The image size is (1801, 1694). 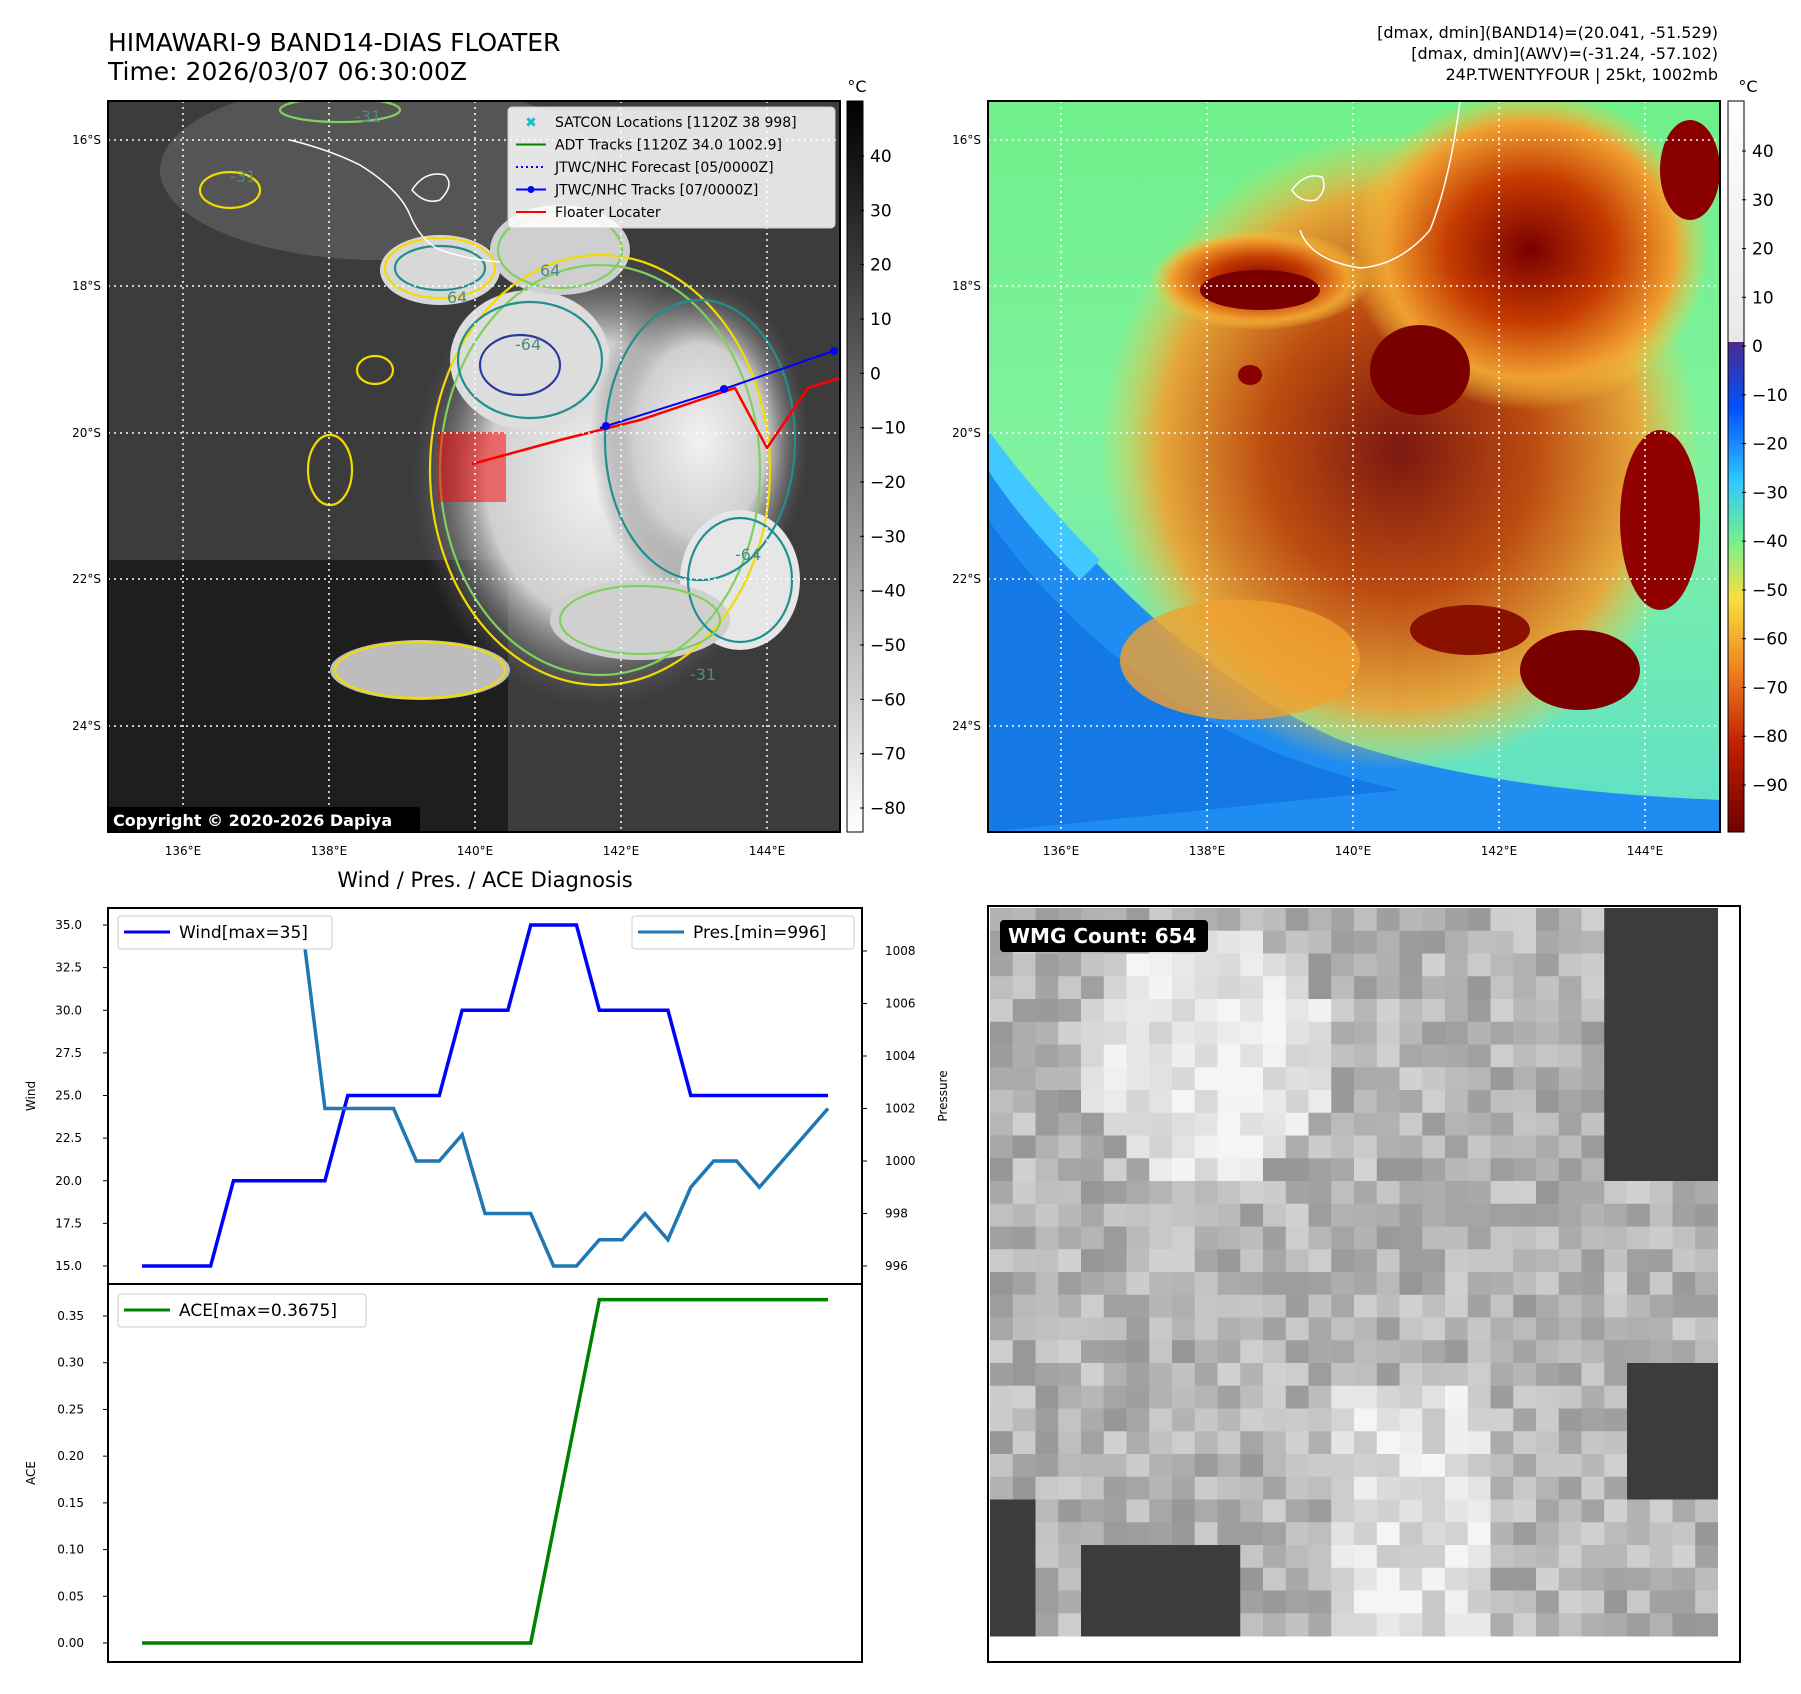 I want to click on lat-tick: 16°S, so click(x=966, y=140).